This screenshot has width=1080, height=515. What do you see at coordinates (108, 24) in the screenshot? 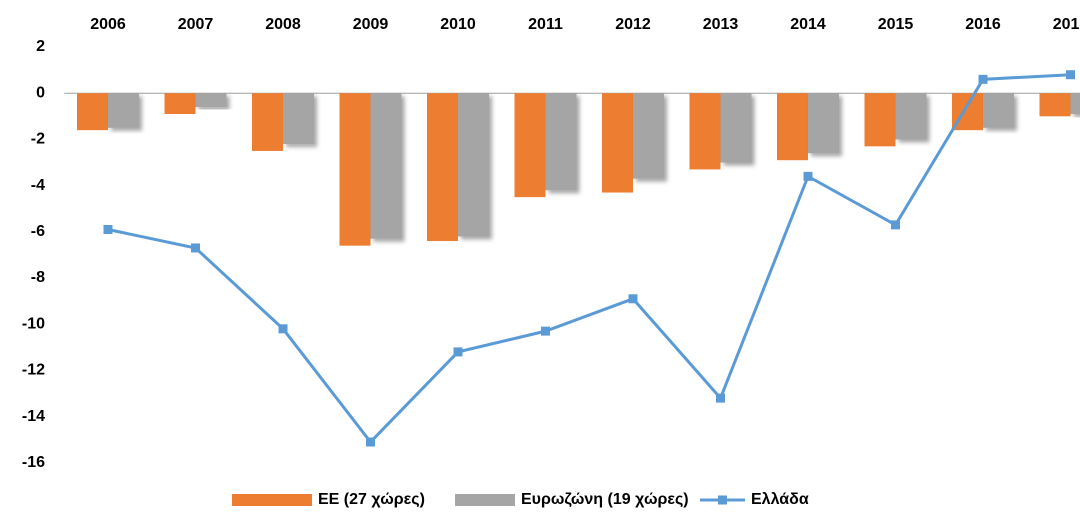
I see `x-tick-label: 2006` at bounding box center [108, 24].